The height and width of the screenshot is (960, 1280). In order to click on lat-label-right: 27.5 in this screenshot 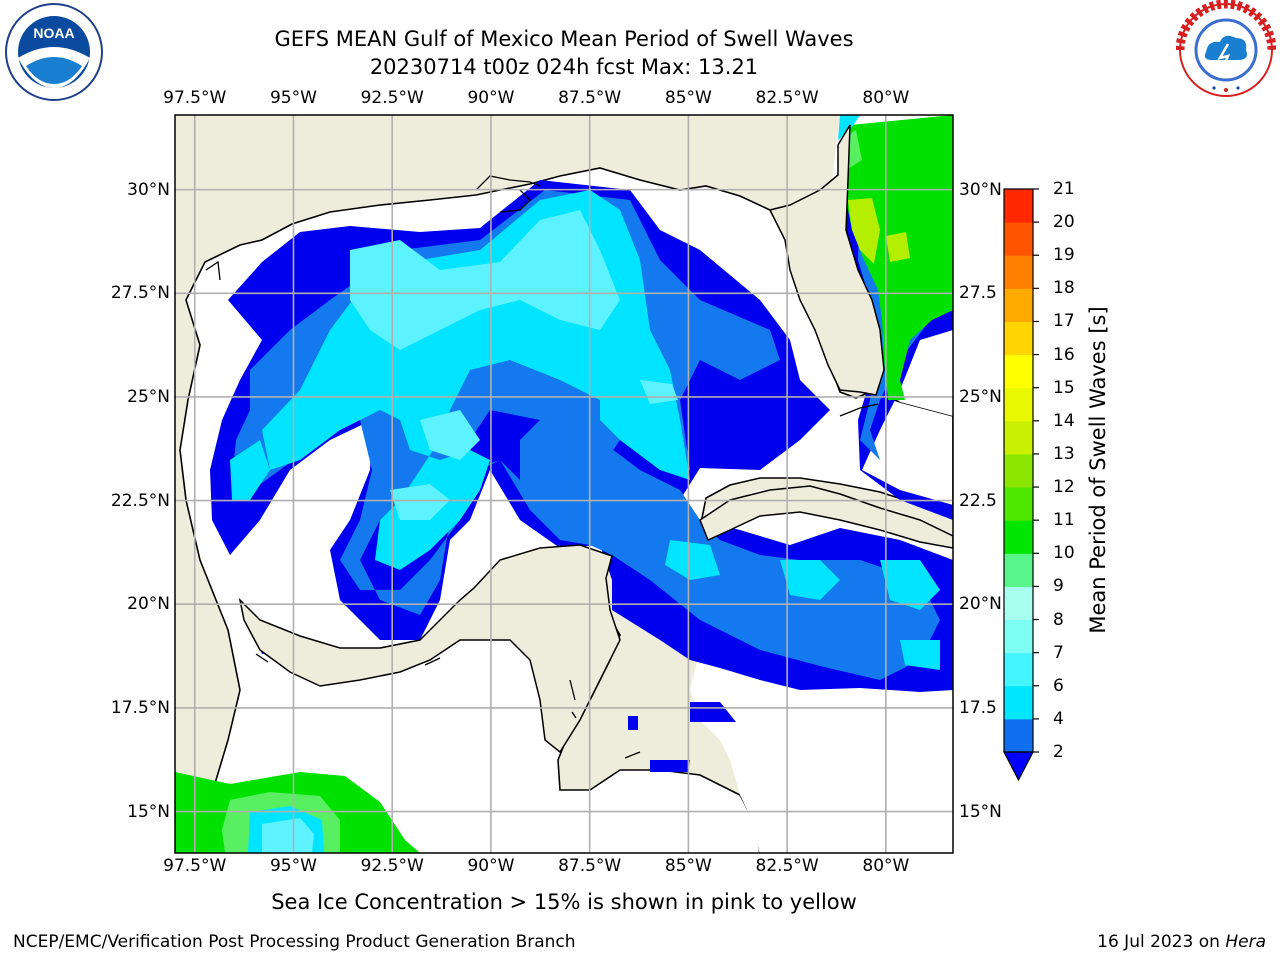, I will do `click(978, 293)`.